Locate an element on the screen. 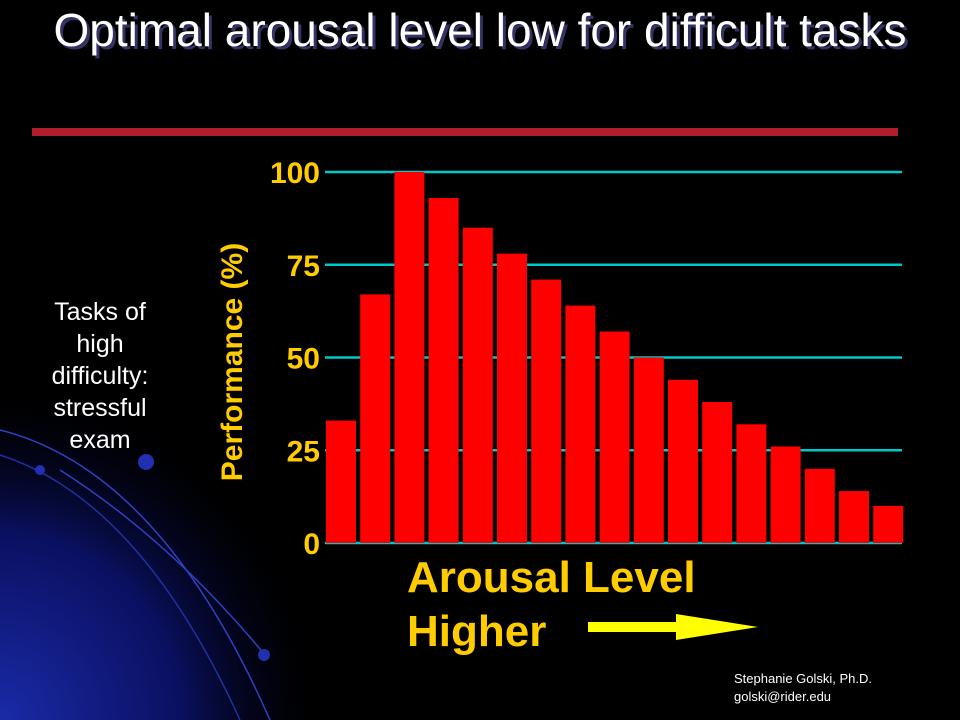 The width and height of the screenshot is (960, 720). y-tick-label: 50 is located at coordinates (303, 359).